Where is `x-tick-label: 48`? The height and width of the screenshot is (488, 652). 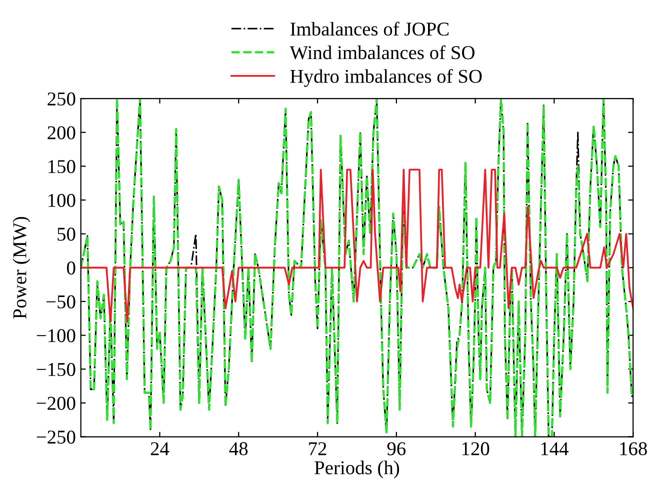 x-tick-label: 48 is located at coordinates (238, 449).